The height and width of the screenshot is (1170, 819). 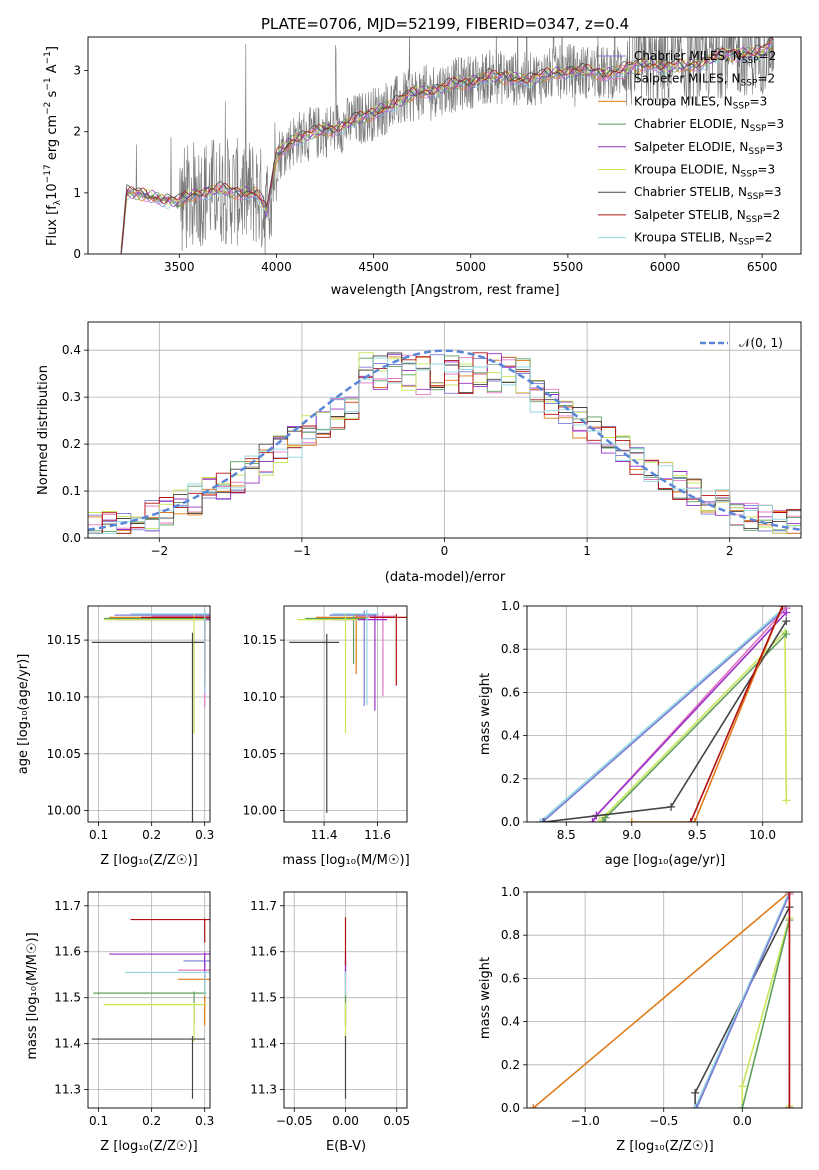 I want to click on cumulative-line-k_elodie, so click(x=693, y=725).